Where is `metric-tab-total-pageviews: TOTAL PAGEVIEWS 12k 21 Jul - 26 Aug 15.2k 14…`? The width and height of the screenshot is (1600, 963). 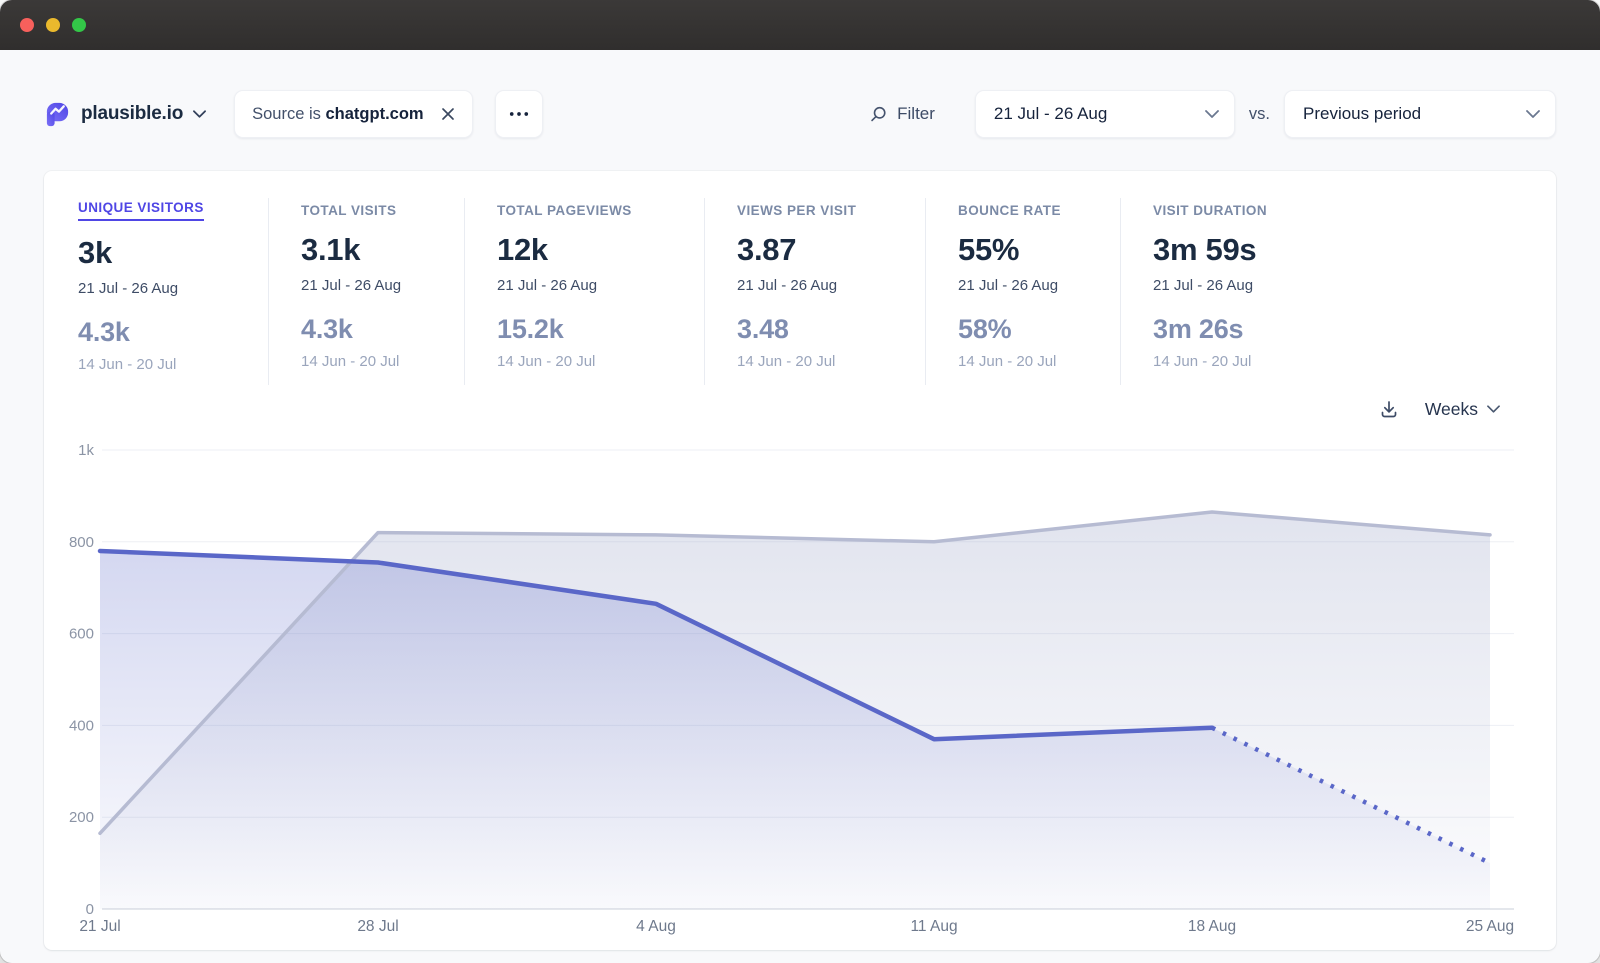
metric-tab-total-pageviews: TOTAL PAGEVIEWS 12k 21 Jul - 26 Aug 15.2k 14… is located at coordinates (584, 291).